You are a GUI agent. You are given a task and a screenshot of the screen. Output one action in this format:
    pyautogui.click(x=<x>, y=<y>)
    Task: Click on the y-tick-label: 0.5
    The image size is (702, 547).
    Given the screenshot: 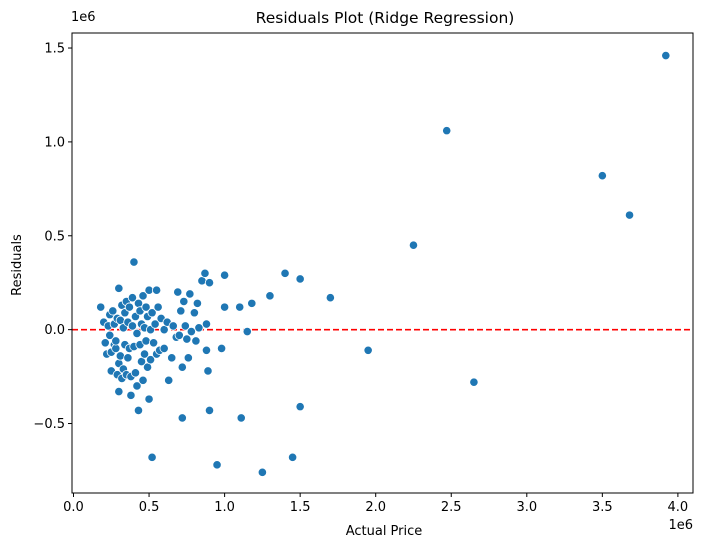 What is the action you would take?
    pyautogui.click(x=54, y=236)
    